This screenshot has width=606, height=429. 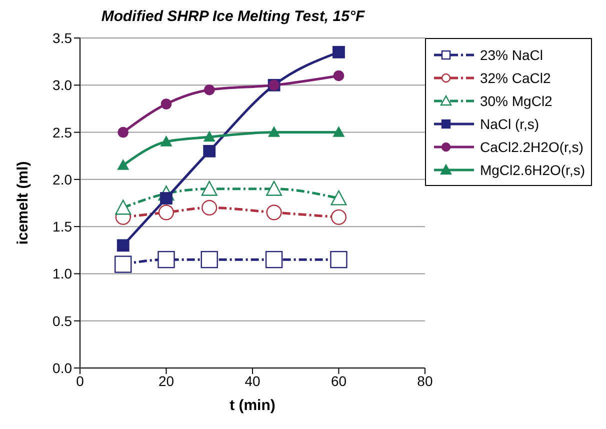 What do you see at coordinates (516, 100) in the screenshot?
I see `legend-label: 30% MgCl2` at bounding box center [516, 100].